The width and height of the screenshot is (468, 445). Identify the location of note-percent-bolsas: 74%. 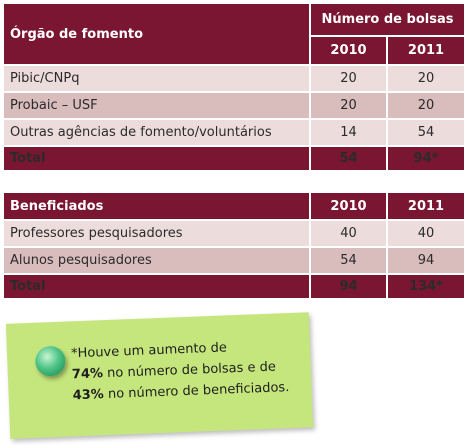
(87, 374).